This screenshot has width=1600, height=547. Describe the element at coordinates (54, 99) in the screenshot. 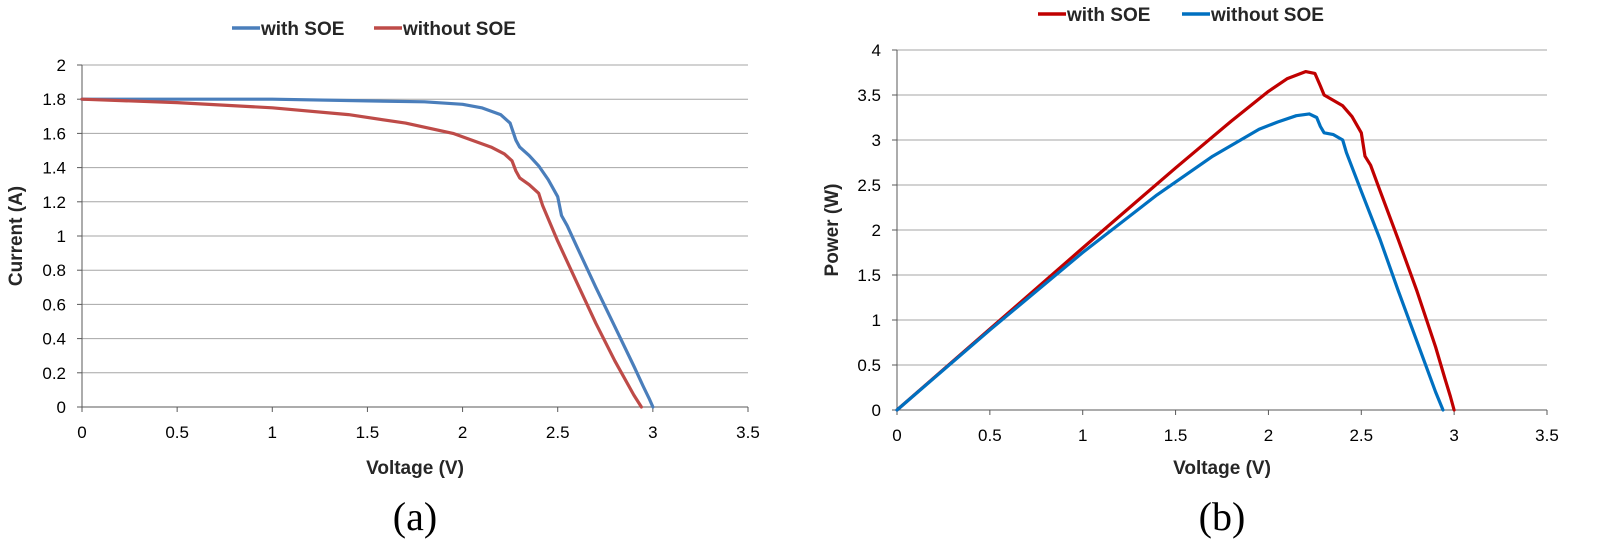

I see `y-tick-label: 1.8` at that location.